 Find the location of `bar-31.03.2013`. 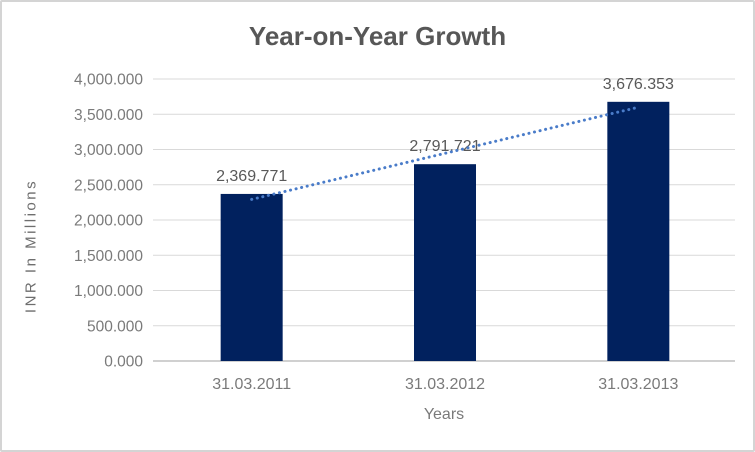

bar-31.03.2013 is located at coordinates (638, 231).